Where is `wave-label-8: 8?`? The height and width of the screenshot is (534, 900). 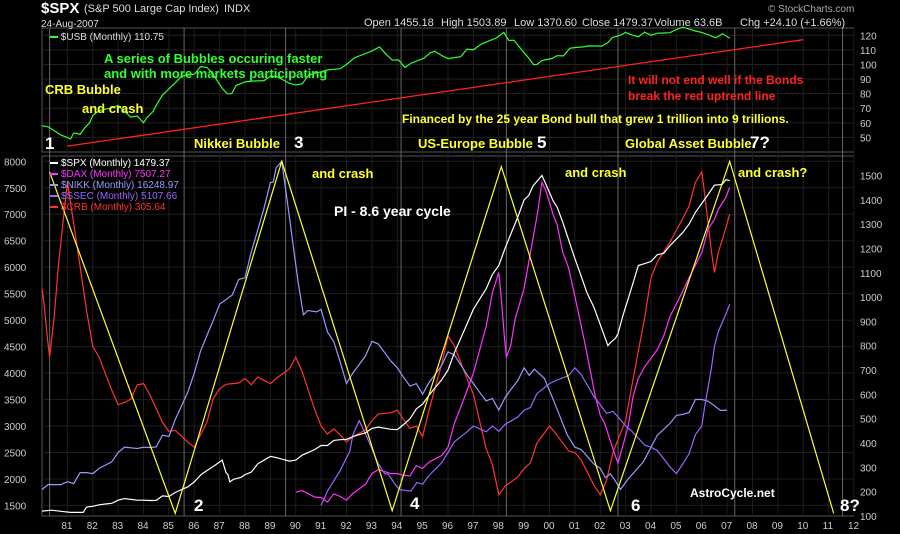
wave-label-8: 8? is located at coordinates (850, 505).